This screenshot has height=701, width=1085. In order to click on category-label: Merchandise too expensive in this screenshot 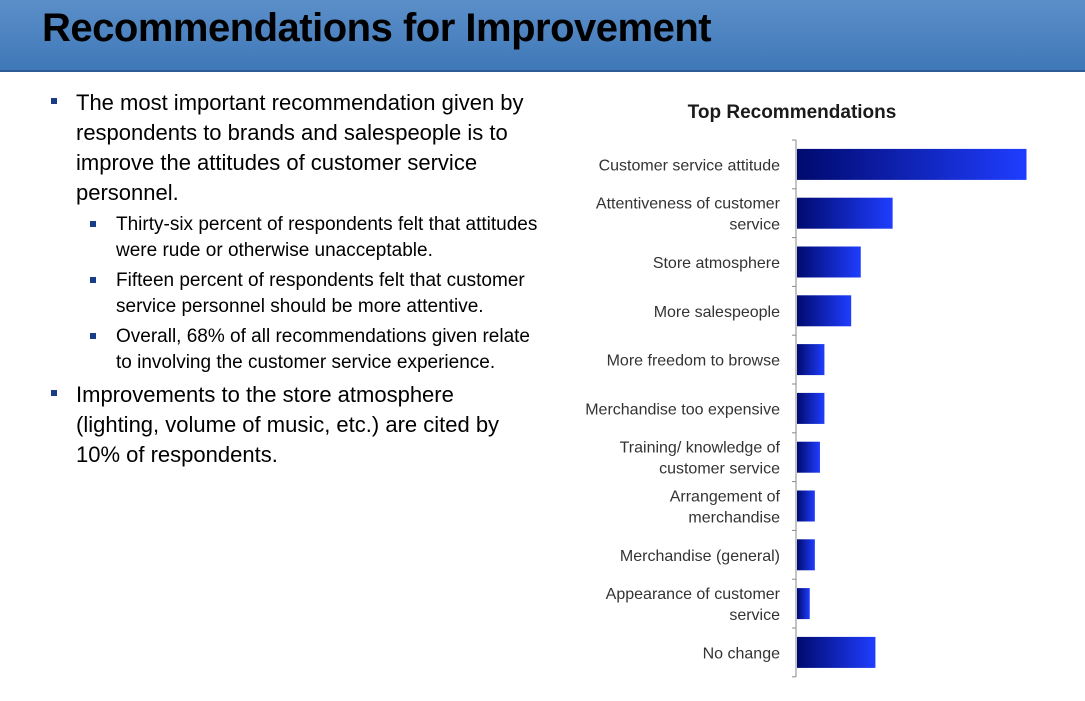, I will do `click(682, 409)`.